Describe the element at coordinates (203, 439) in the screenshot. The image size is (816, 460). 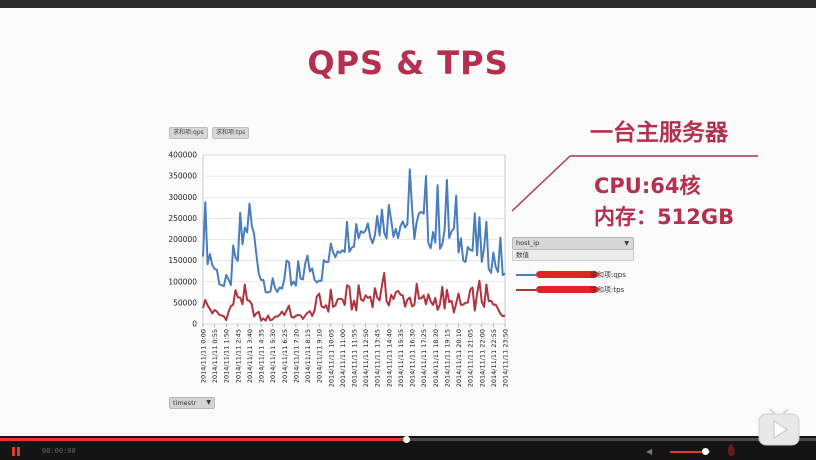
I see `progress-fill` at that location.